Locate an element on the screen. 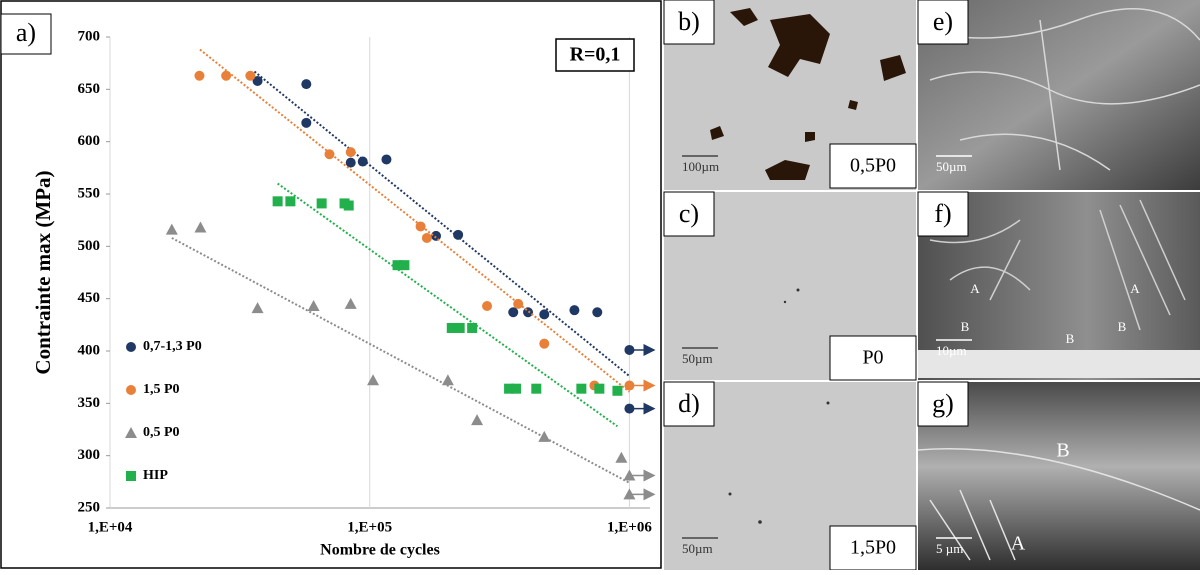 The width and height of the screenshot is (1200, 575). scale-label: 10µm is located at coordinates (951, 350).